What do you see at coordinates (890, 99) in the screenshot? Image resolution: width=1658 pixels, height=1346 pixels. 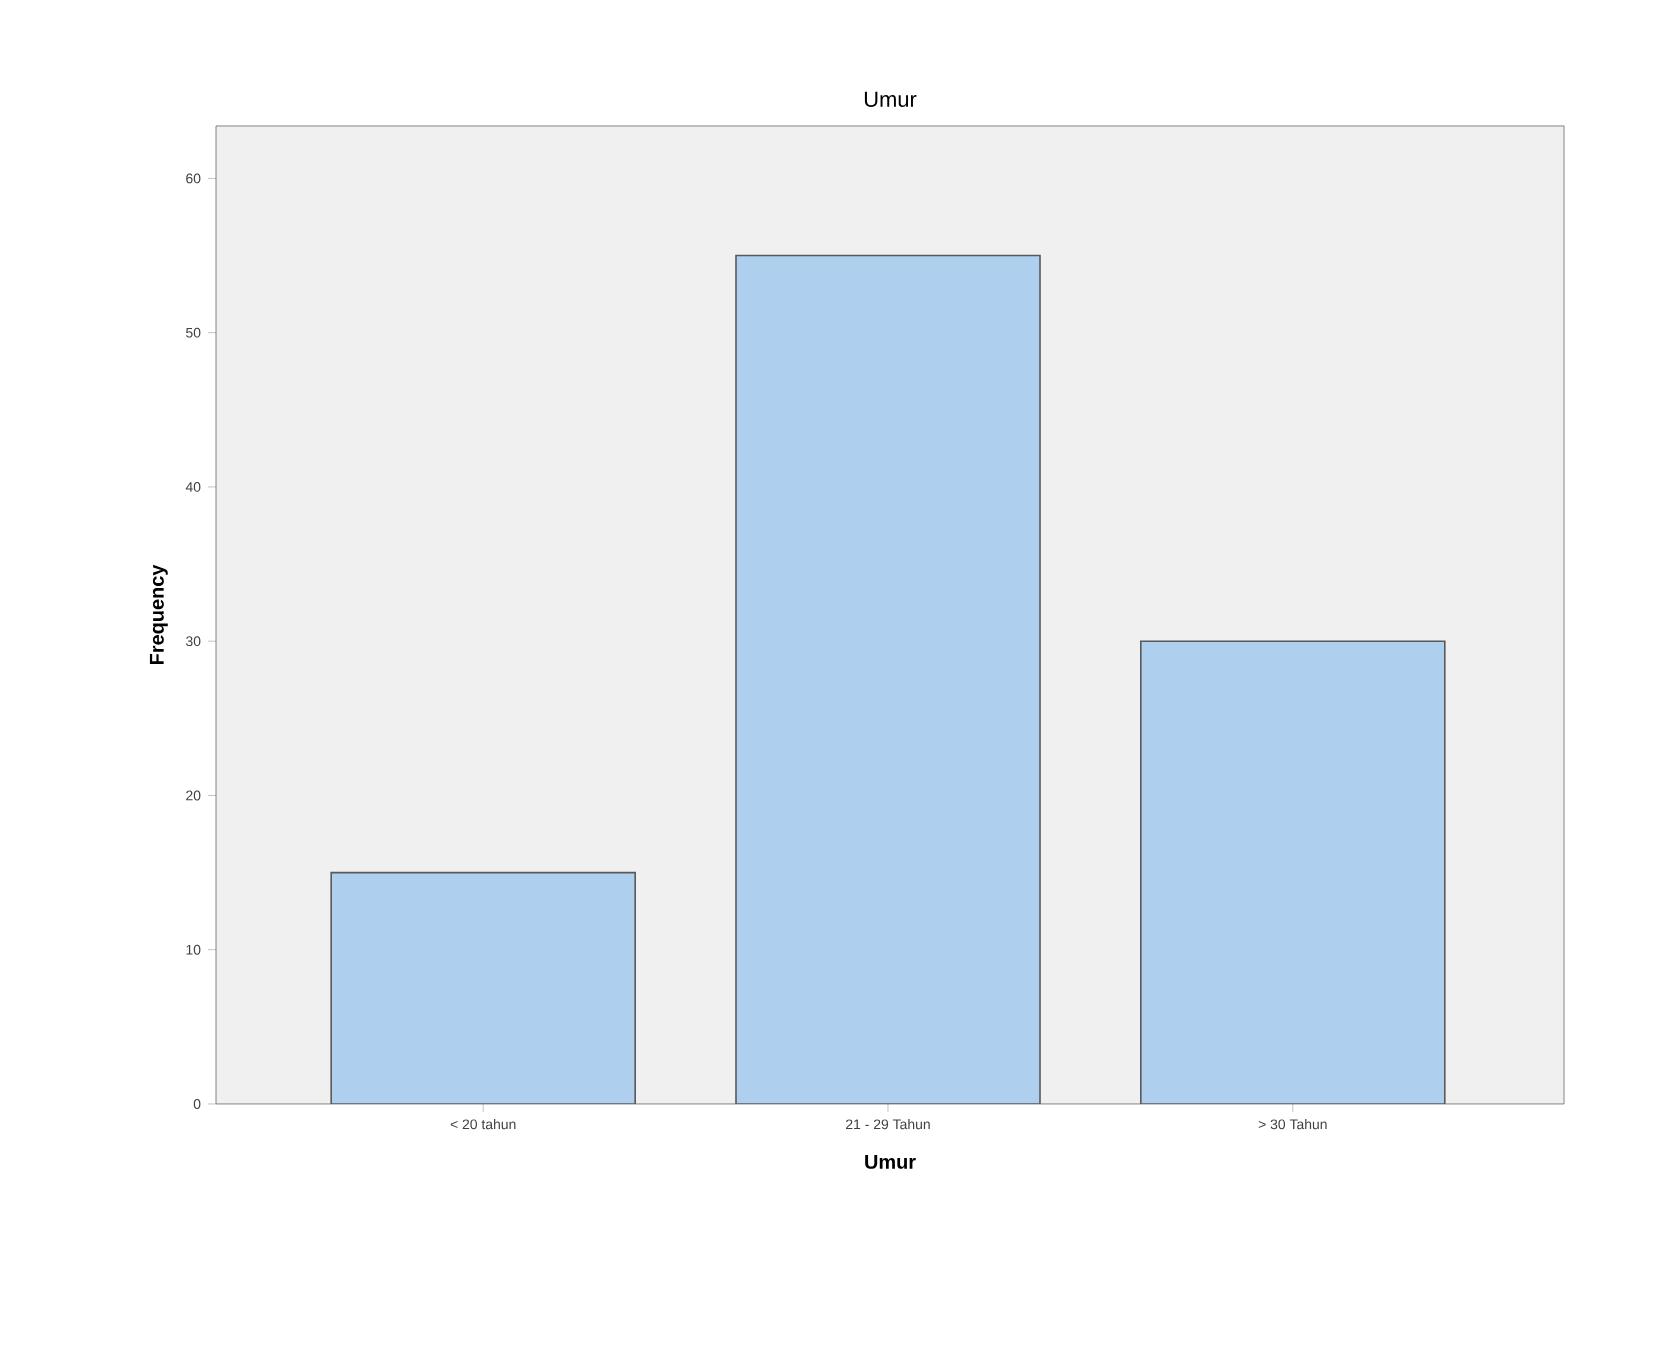 I see `chart-title: Umur` at bounding box center [890, 99].